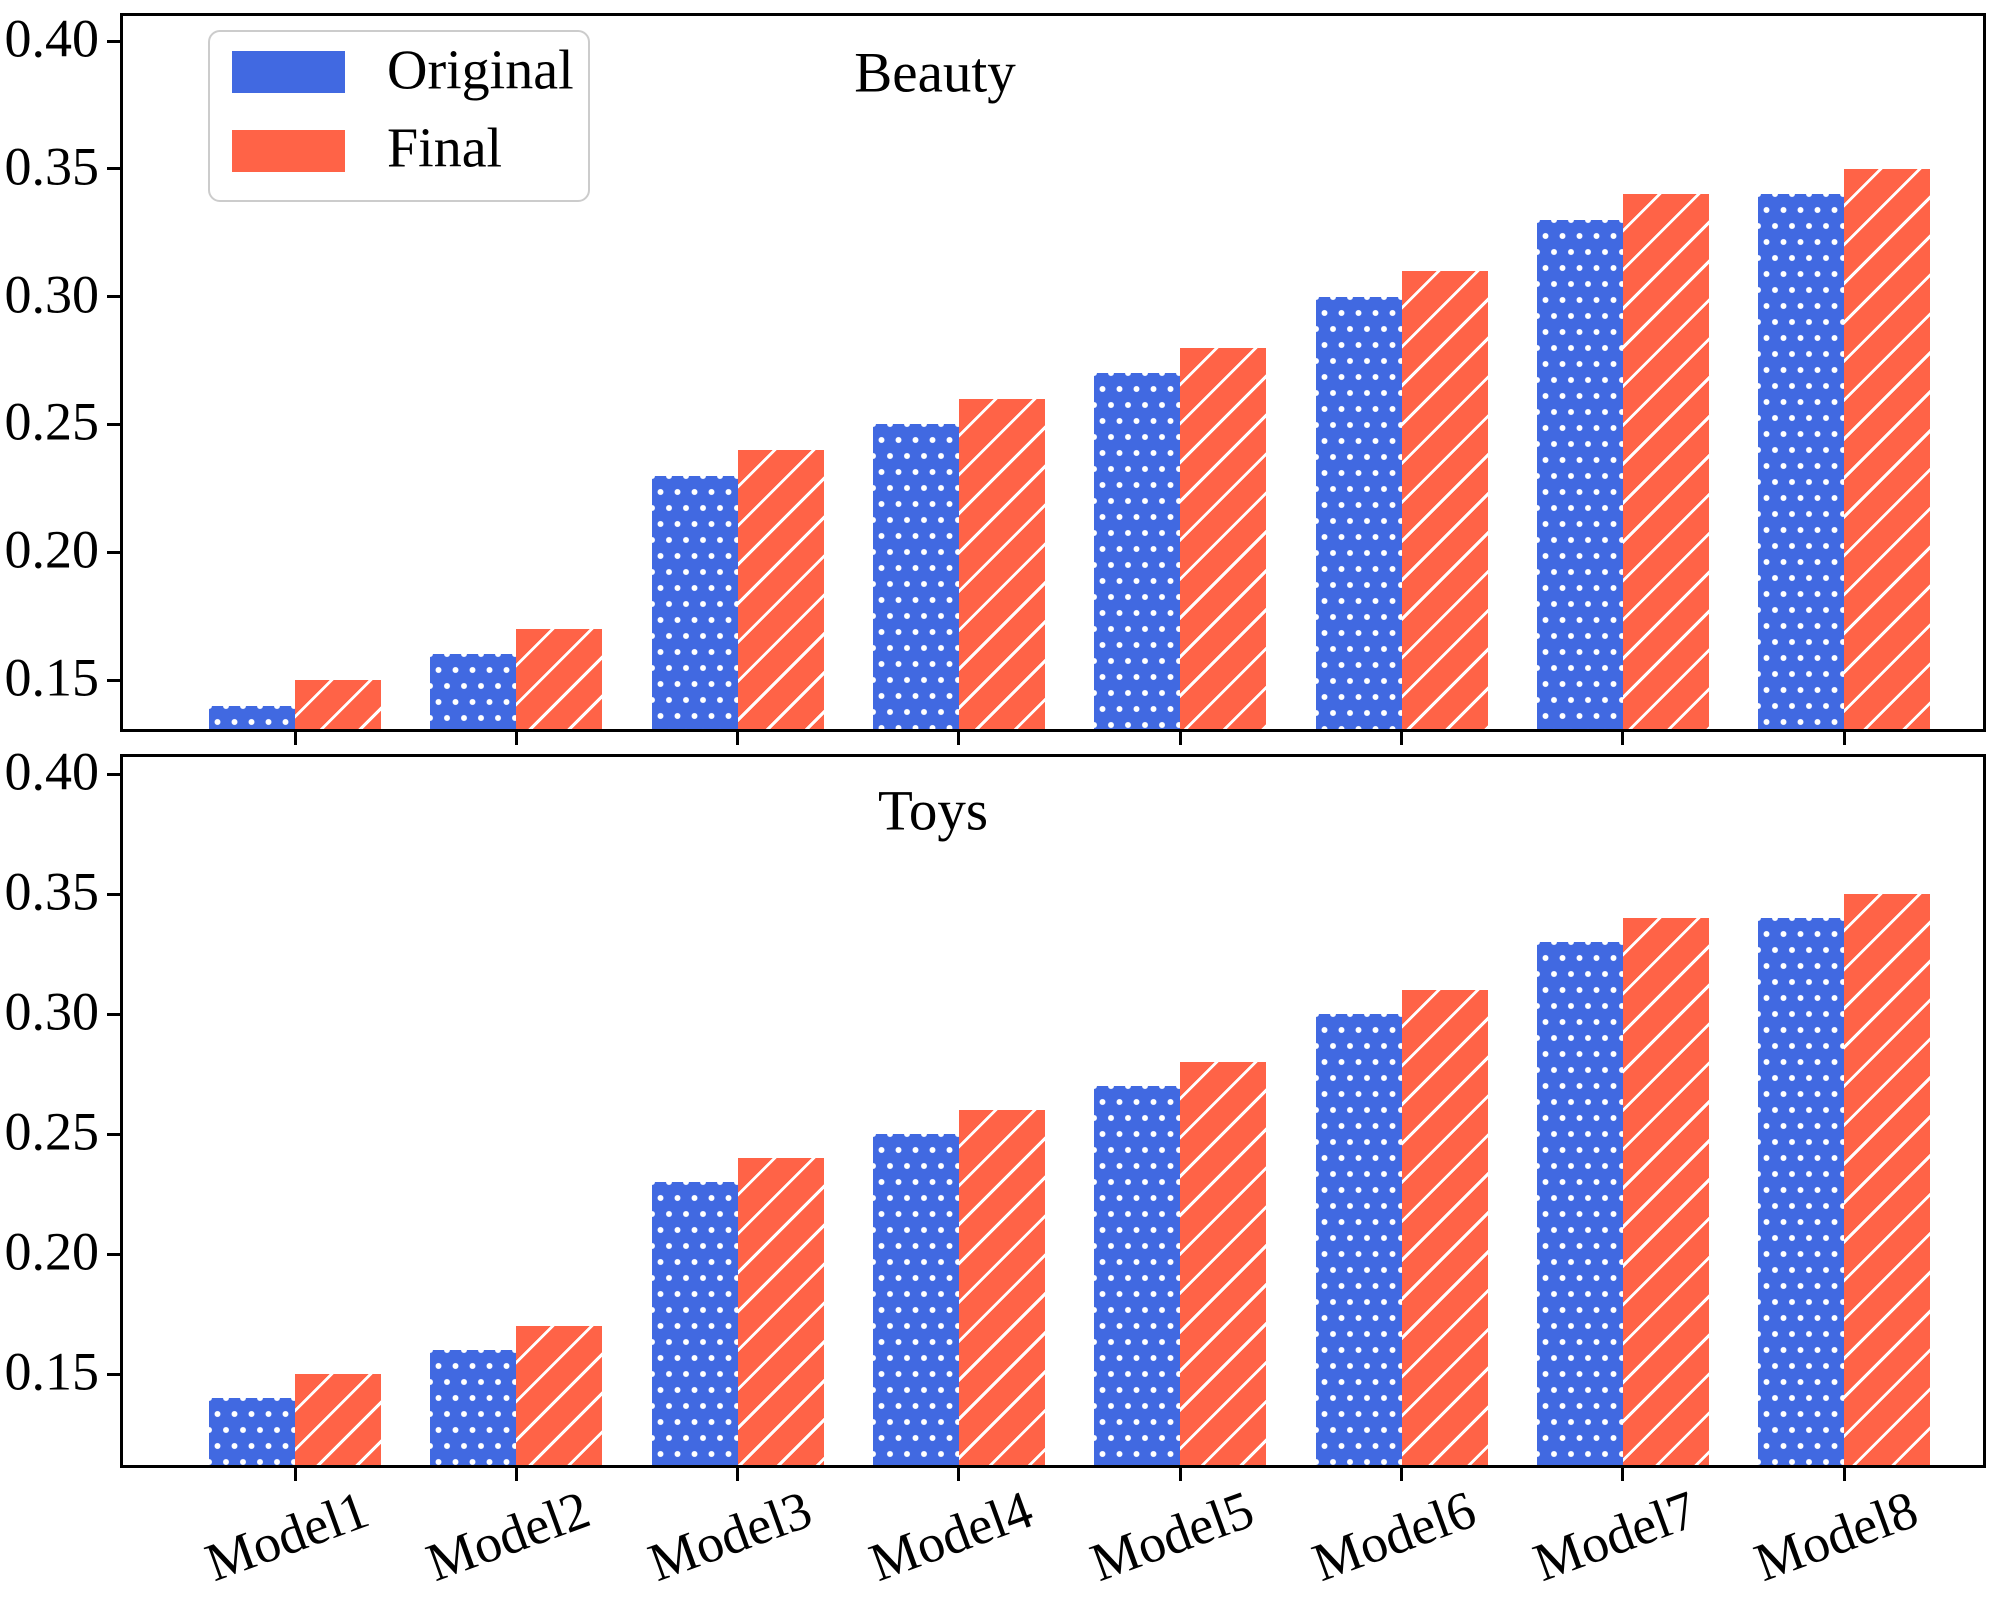 This screenshot has width=2000, height=1600. Describe the element at coordinates (1401, 1474) in the screenshot. I see `x-tick-toys-model6` at that location.